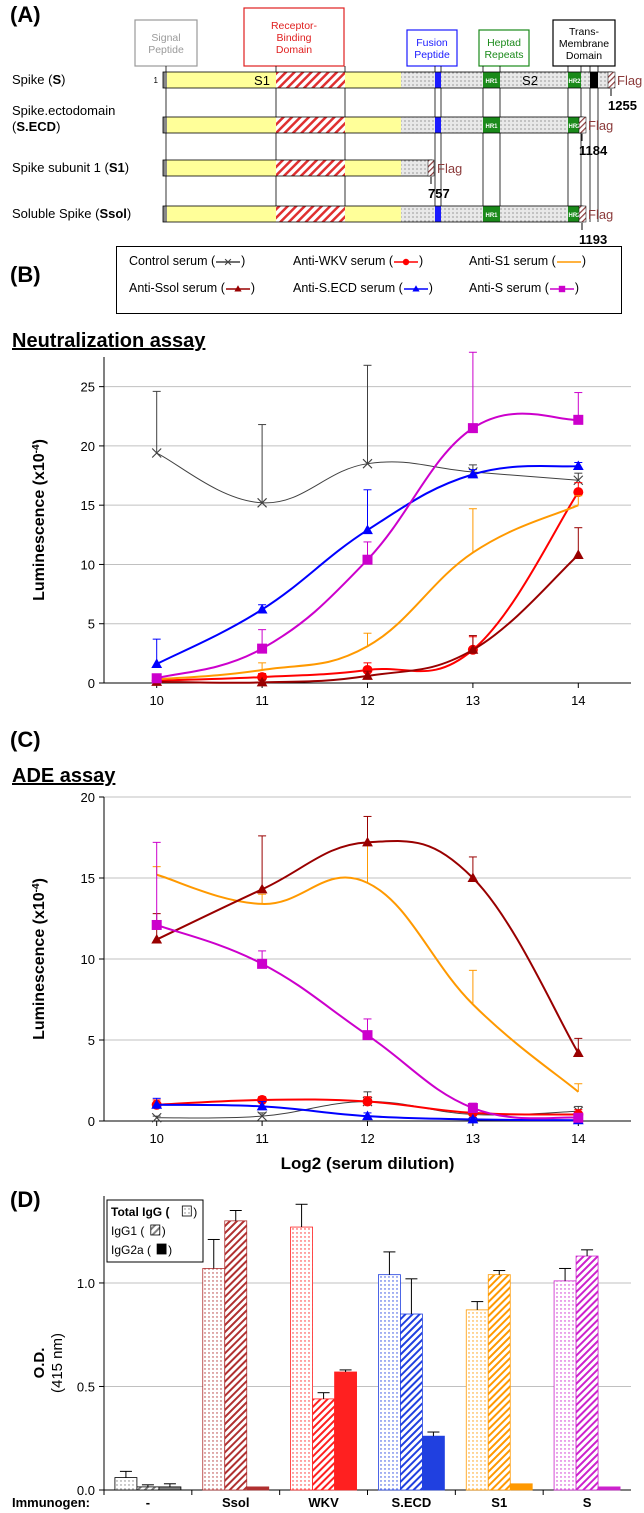 This screenshot has height=1513, width=644. I want to click on legend-item: Control serum (), so click(187, 261).